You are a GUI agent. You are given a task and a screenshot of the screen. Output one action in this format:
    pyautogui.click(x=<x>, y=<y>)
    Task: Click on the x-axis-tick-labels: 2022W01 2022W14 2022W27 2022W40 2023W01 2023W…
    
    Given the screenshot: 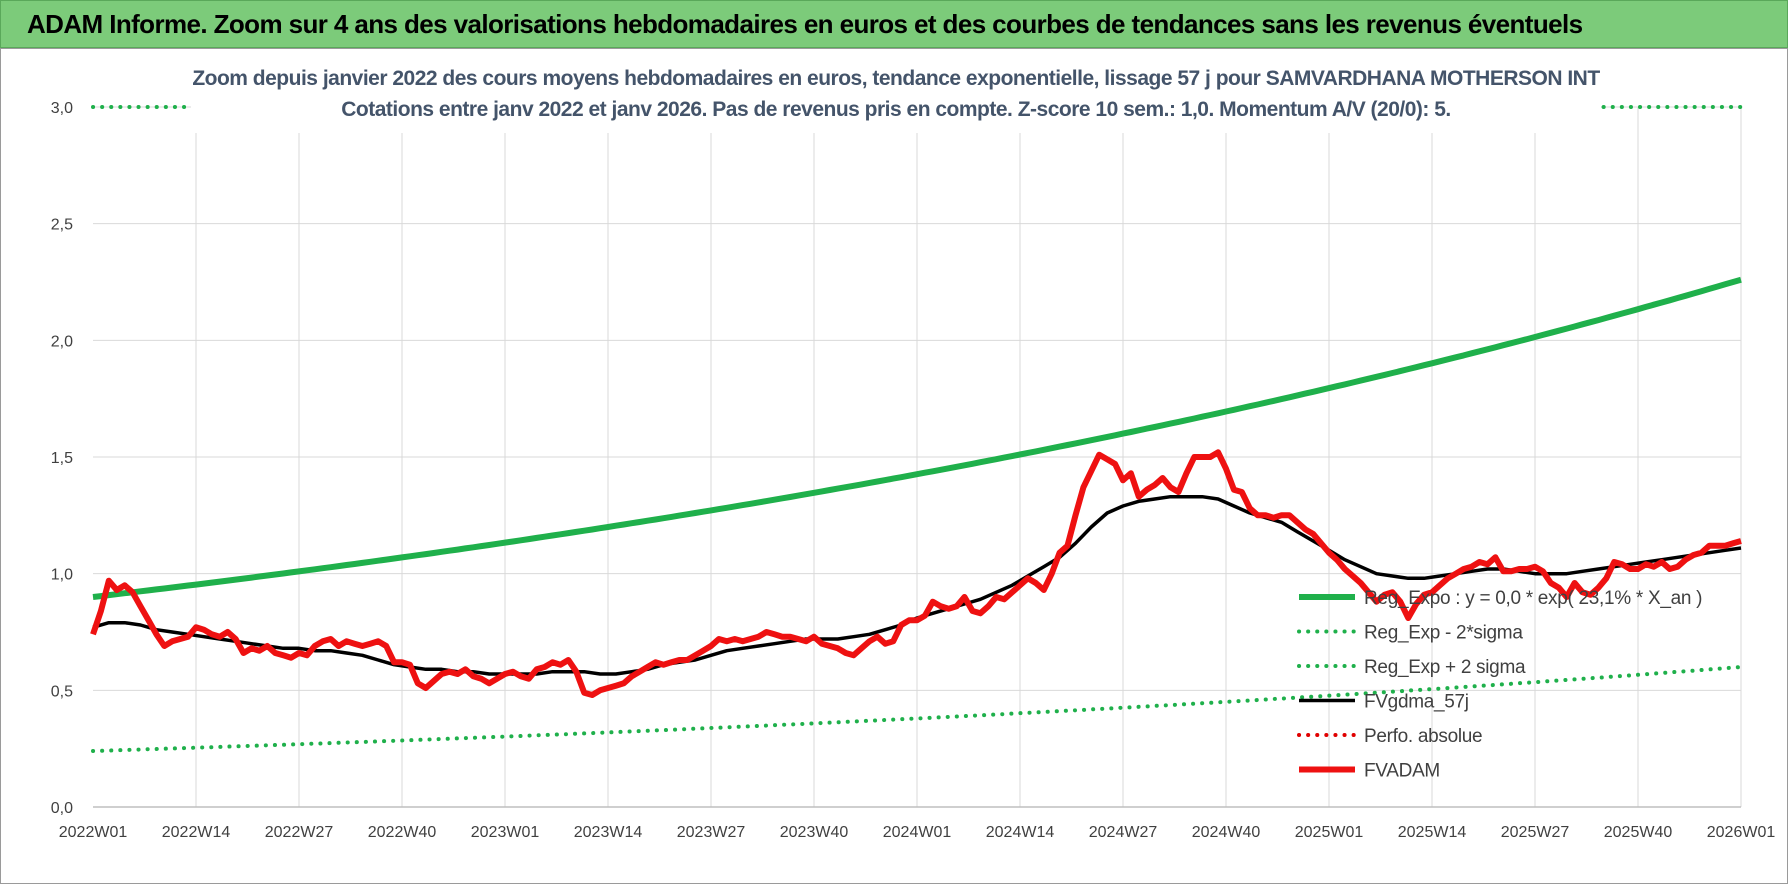 What is the action you would take?
    pyautogui.click(x=917, y=832)
    